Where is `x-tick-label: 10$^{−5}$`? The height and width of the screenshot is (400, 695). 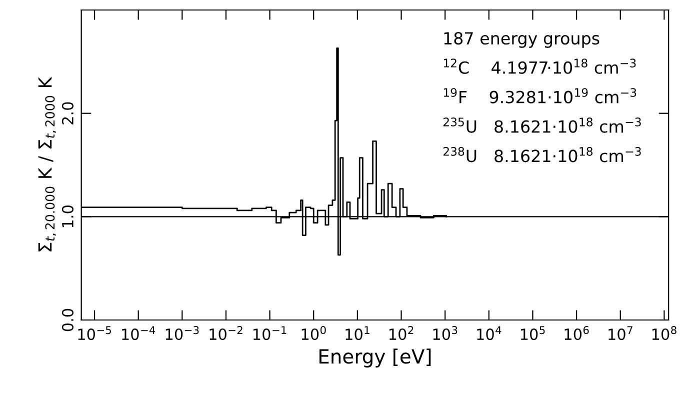
x-tick-label: 10$^{−5}$ is located at coordinates (94, 333).